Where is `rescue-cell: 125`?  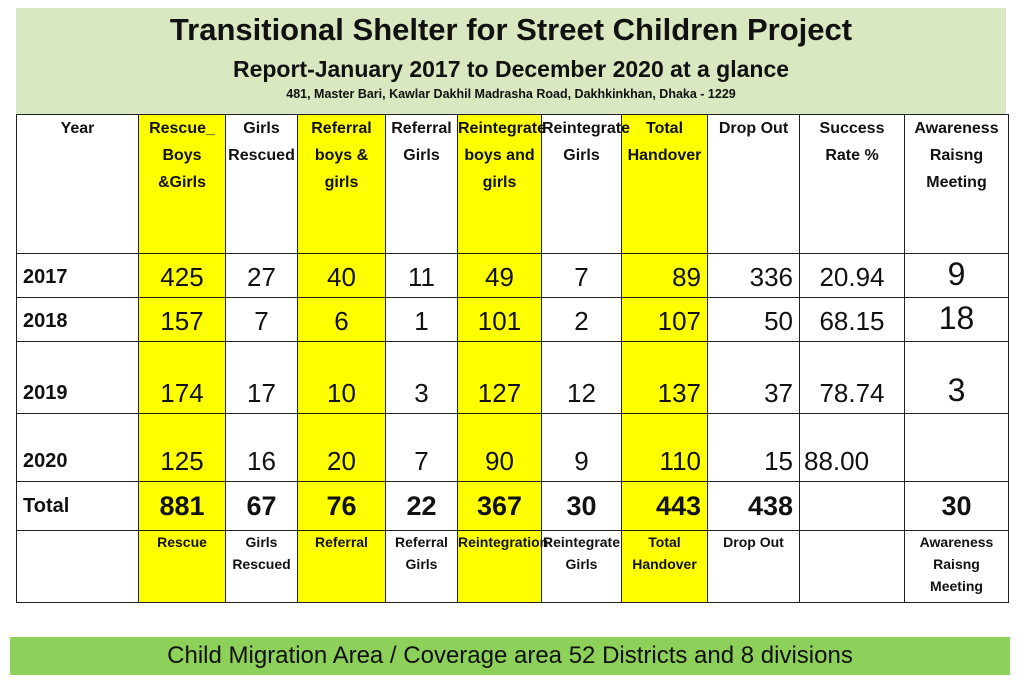
rescue-cell: 125 is located at coordinates (182, 448).